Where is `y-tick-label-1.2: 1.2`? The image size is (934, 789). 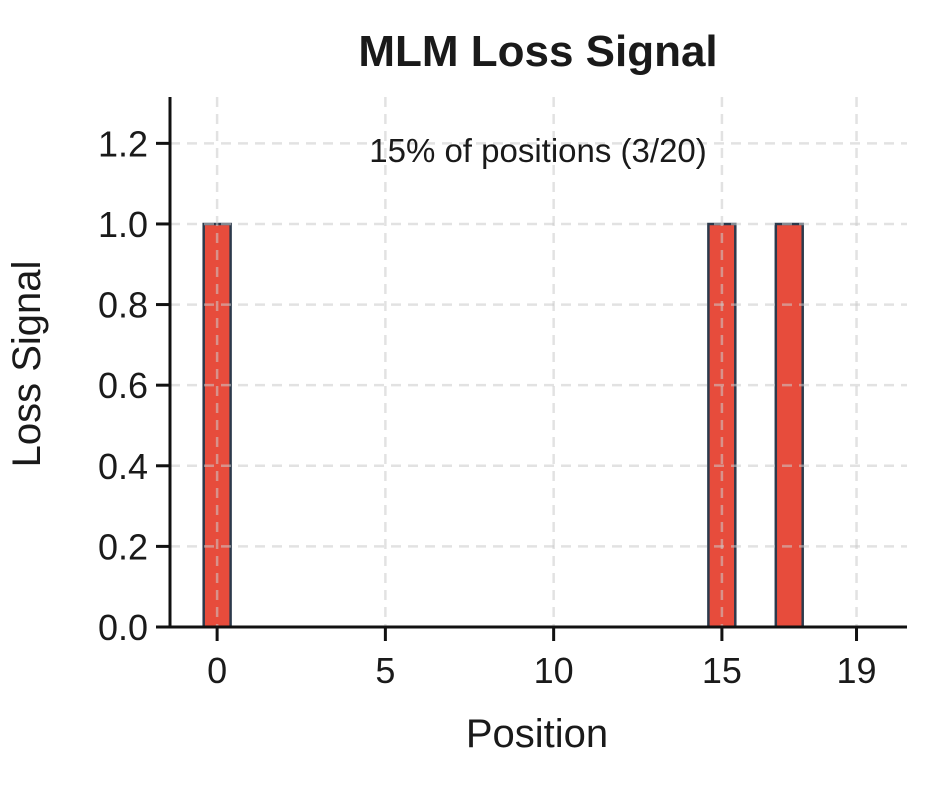 y-tick-label-1.2: 1.2 is located at coordinates (123, 143).